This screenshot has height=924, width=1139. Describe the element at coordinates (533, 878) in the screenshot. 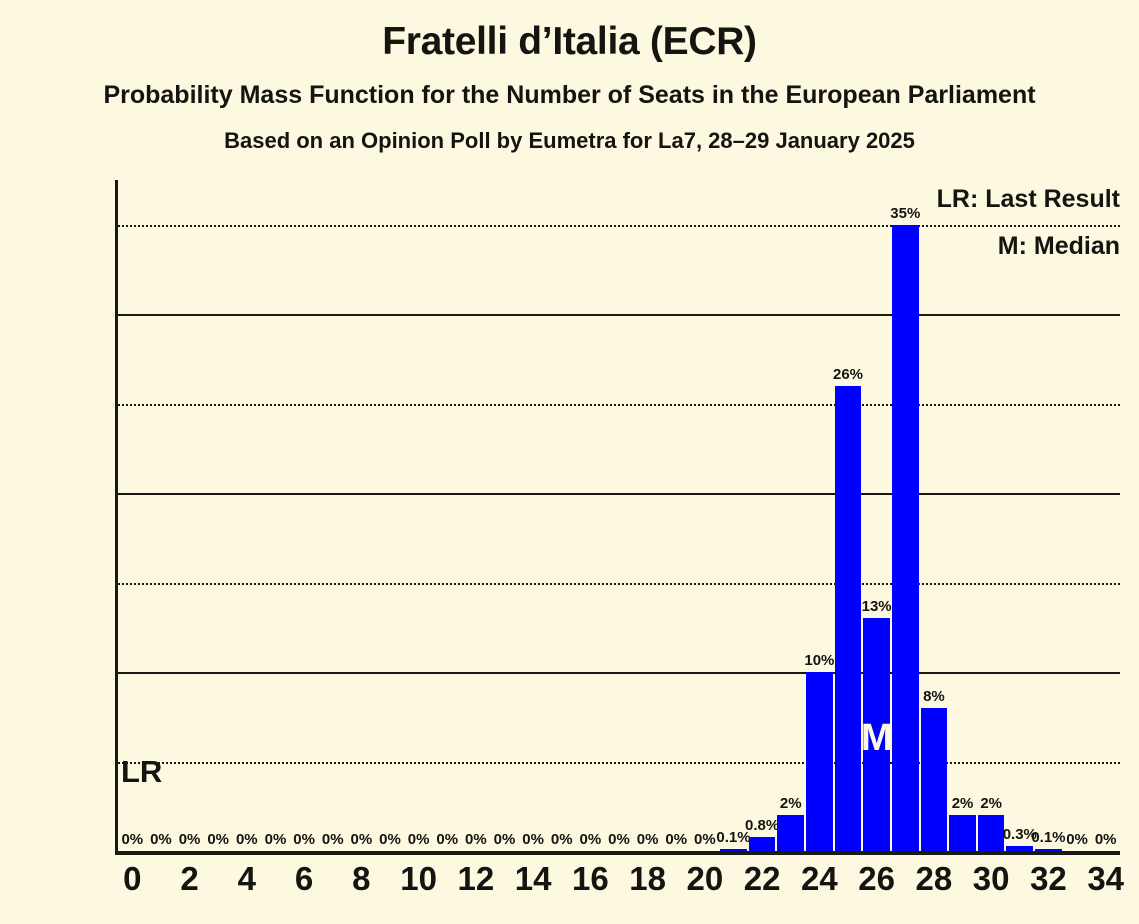

I see `x-axis-tick-14: 14` at that location.